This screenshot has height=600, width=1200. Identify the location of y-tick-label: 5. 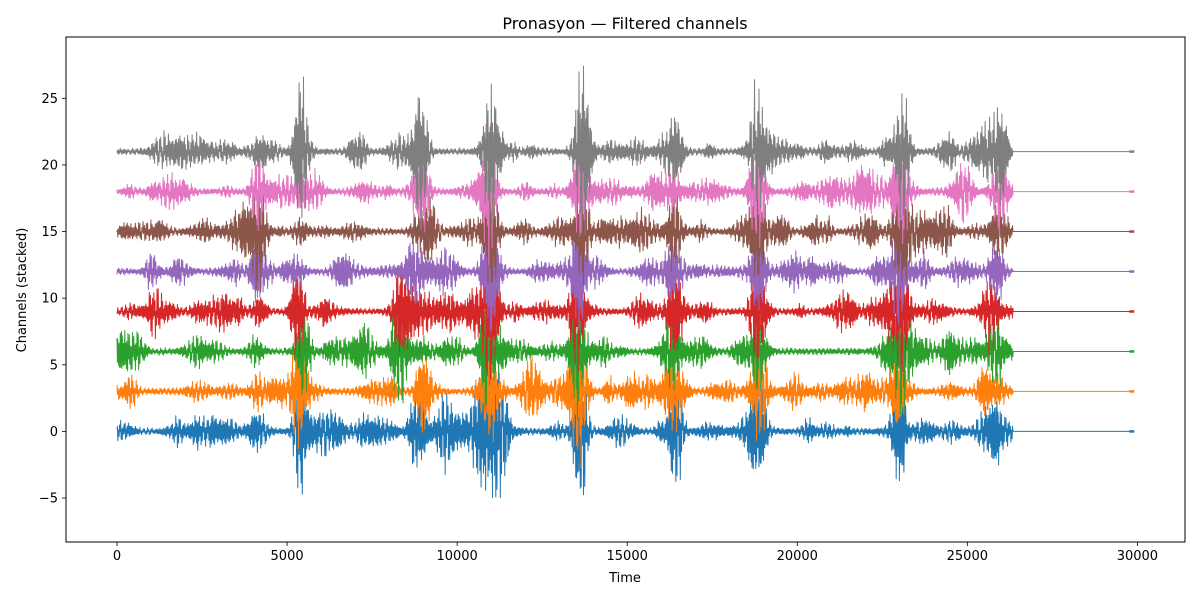
(54, 365).